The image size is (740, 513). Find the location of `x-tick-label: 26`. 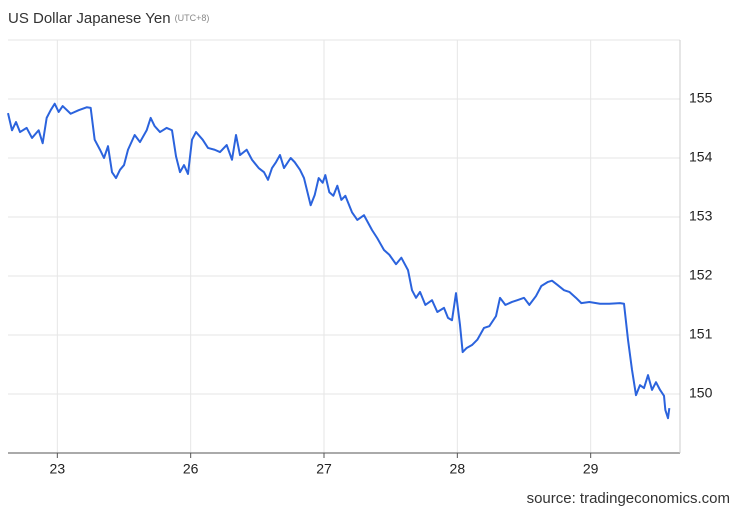

x-tick-label: 26 is located at coordinates (191, 469).